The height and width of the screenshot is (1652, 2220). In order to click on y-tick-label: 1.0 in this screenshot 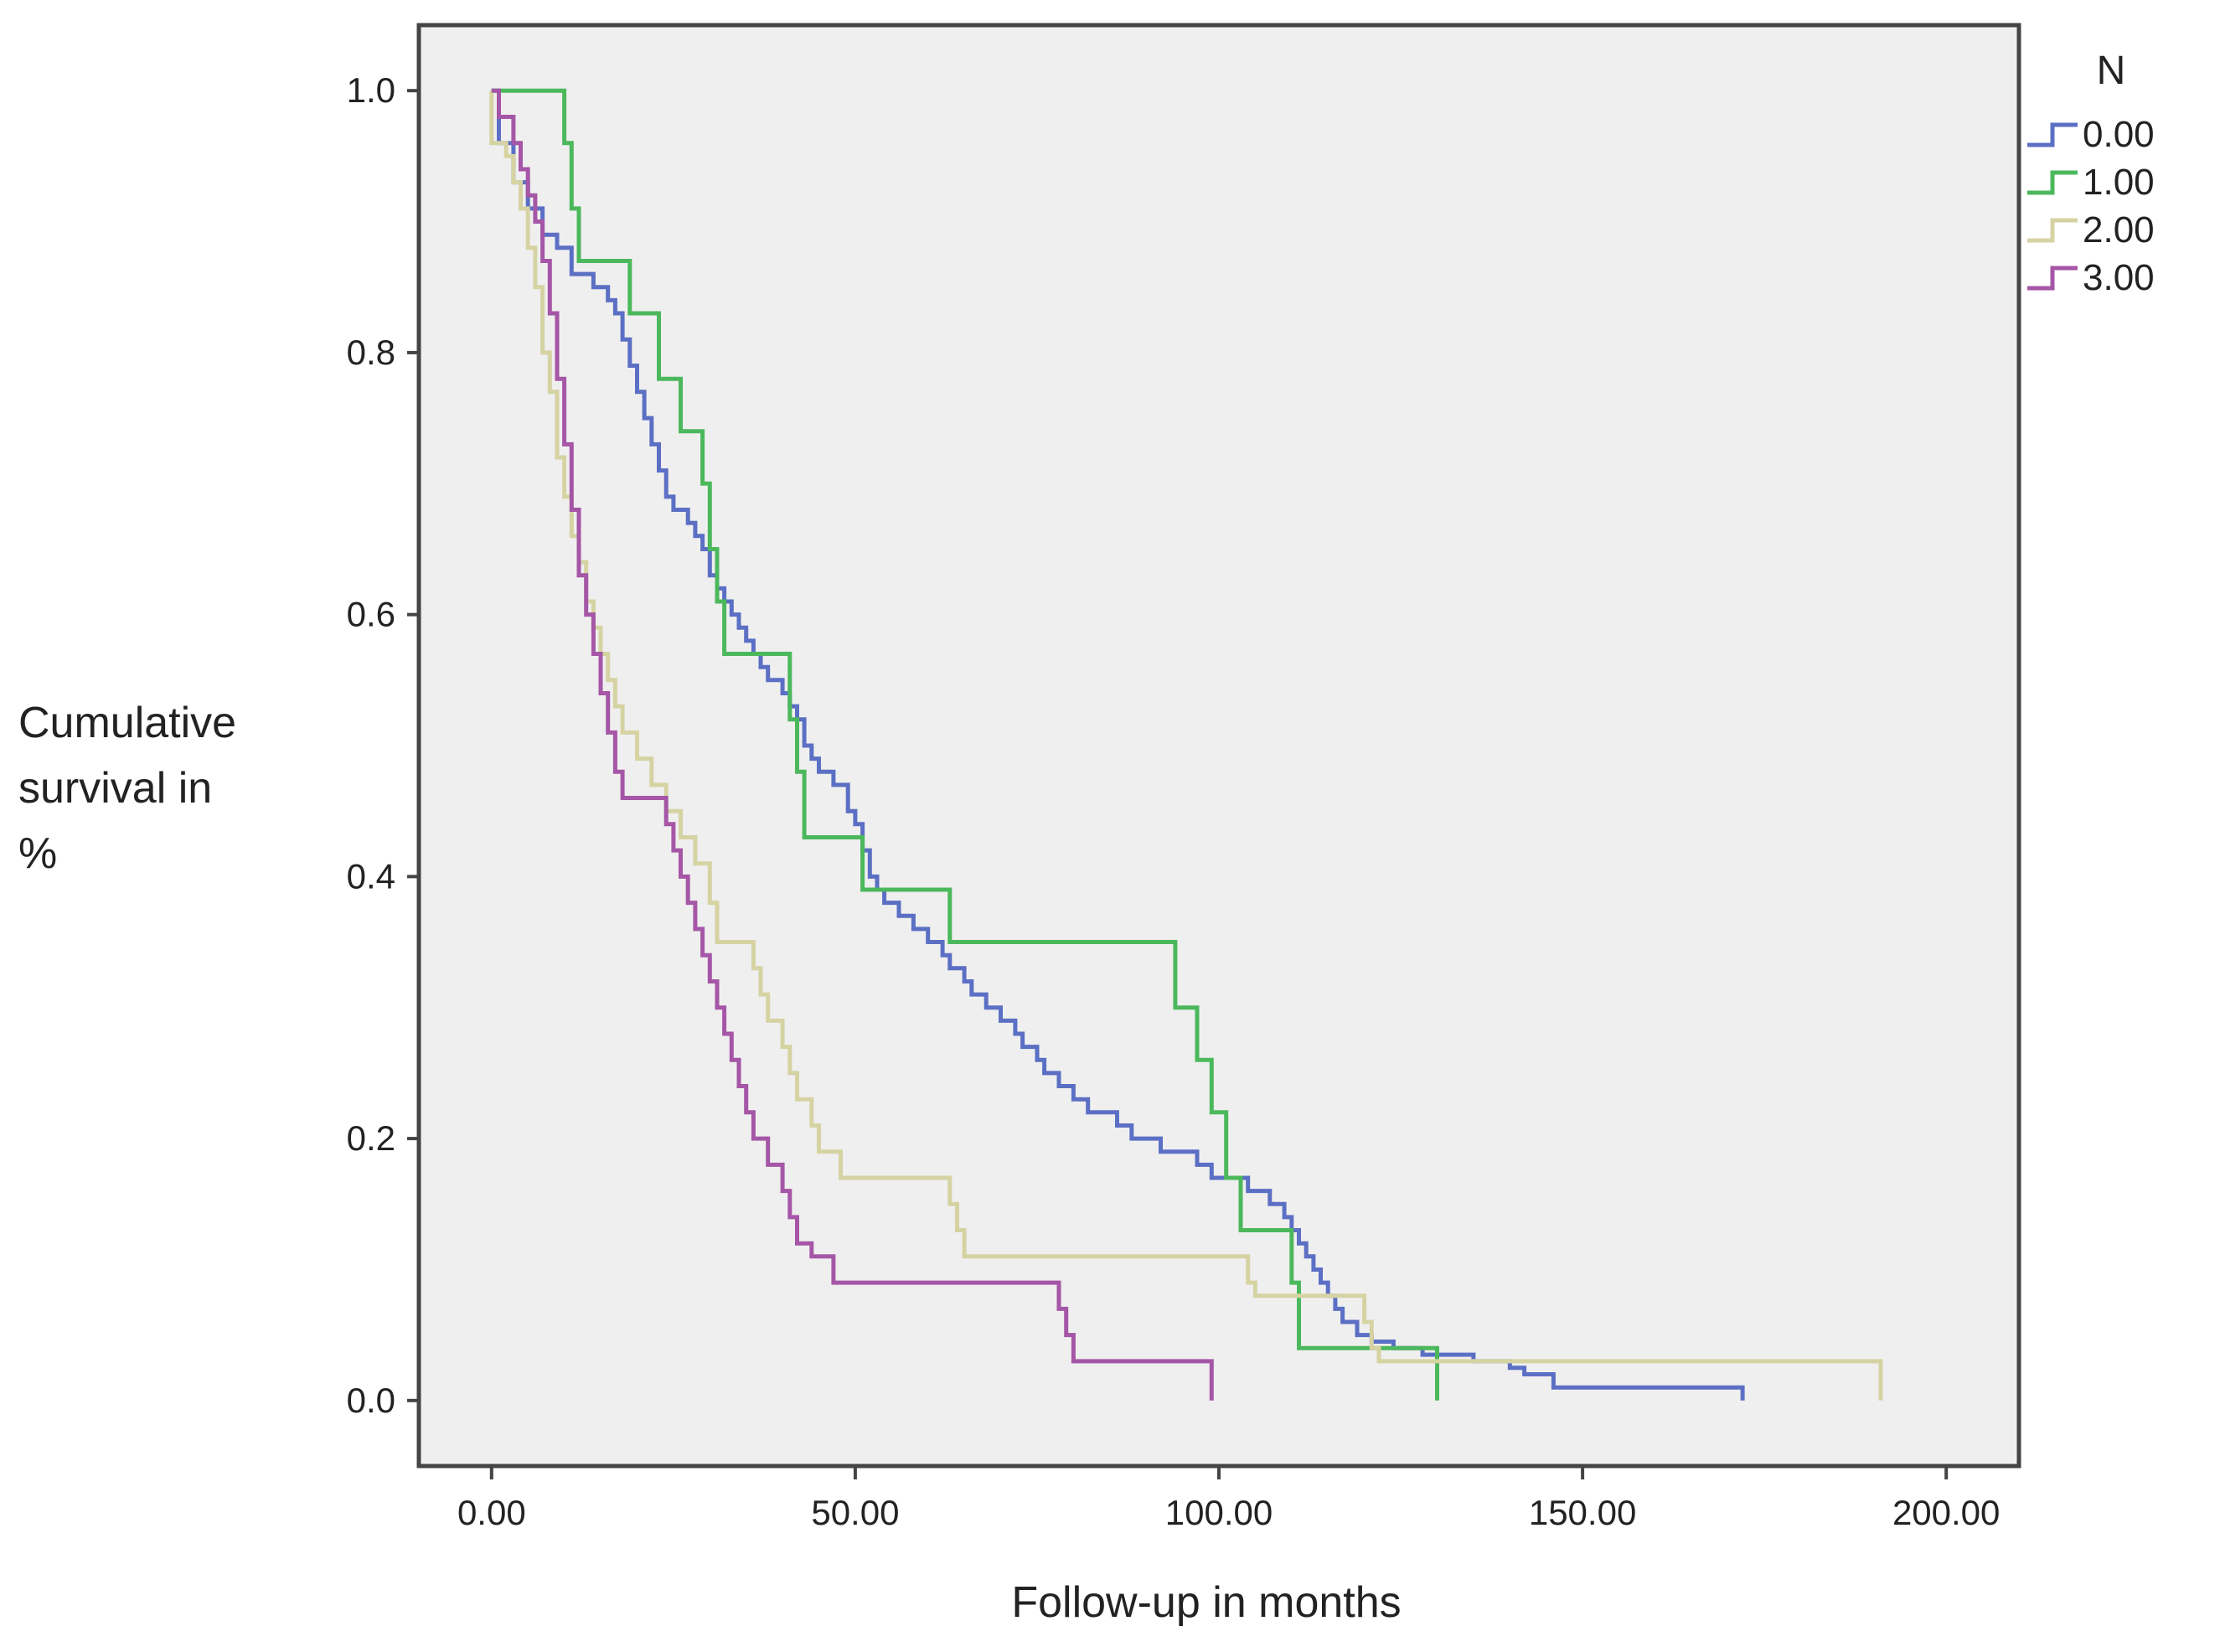, I will do `click(371, 90)`.